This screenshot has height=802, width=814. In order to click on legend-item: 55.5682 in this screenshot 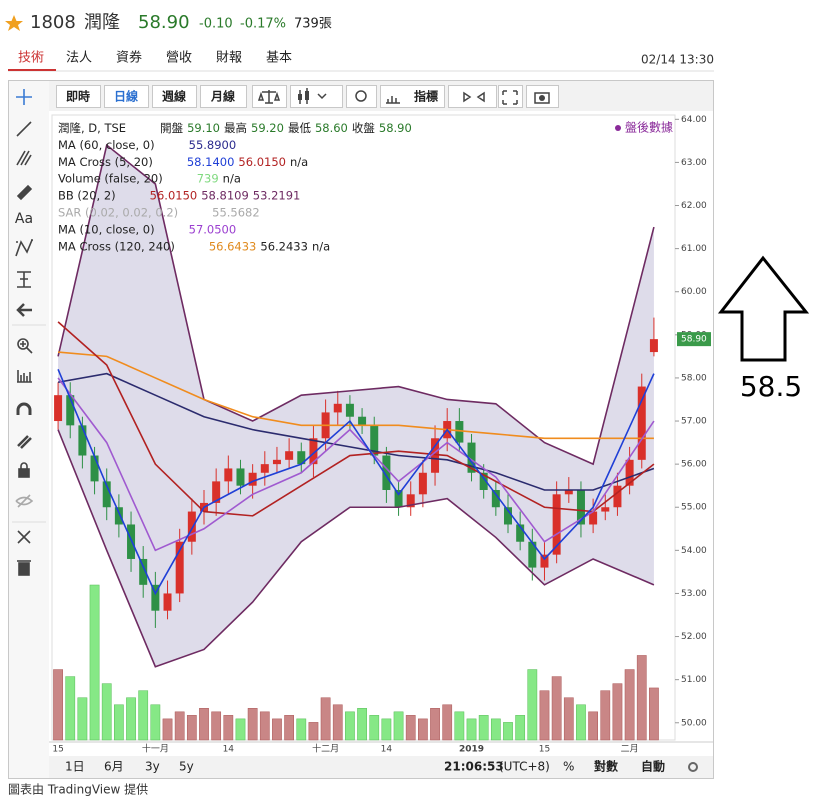, I will do `click(236, 212)`.